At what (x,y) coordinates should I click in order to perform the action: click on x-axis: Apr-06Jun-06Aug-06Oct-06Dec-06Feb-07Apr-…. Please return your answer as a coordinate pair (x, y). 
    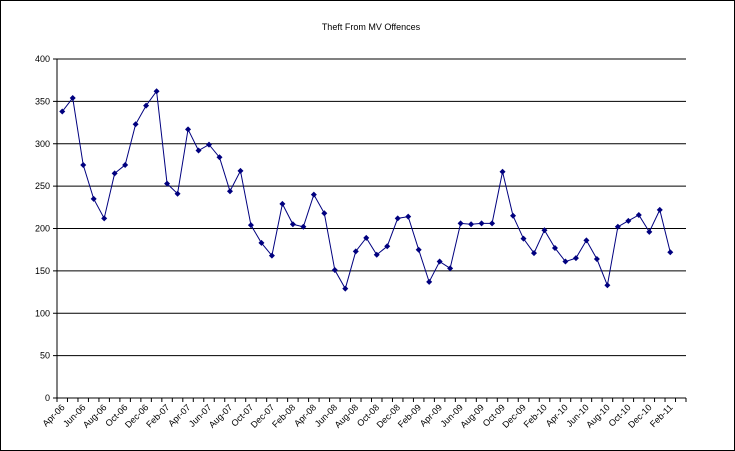
    Looking at the image, I should click on (363, 413).